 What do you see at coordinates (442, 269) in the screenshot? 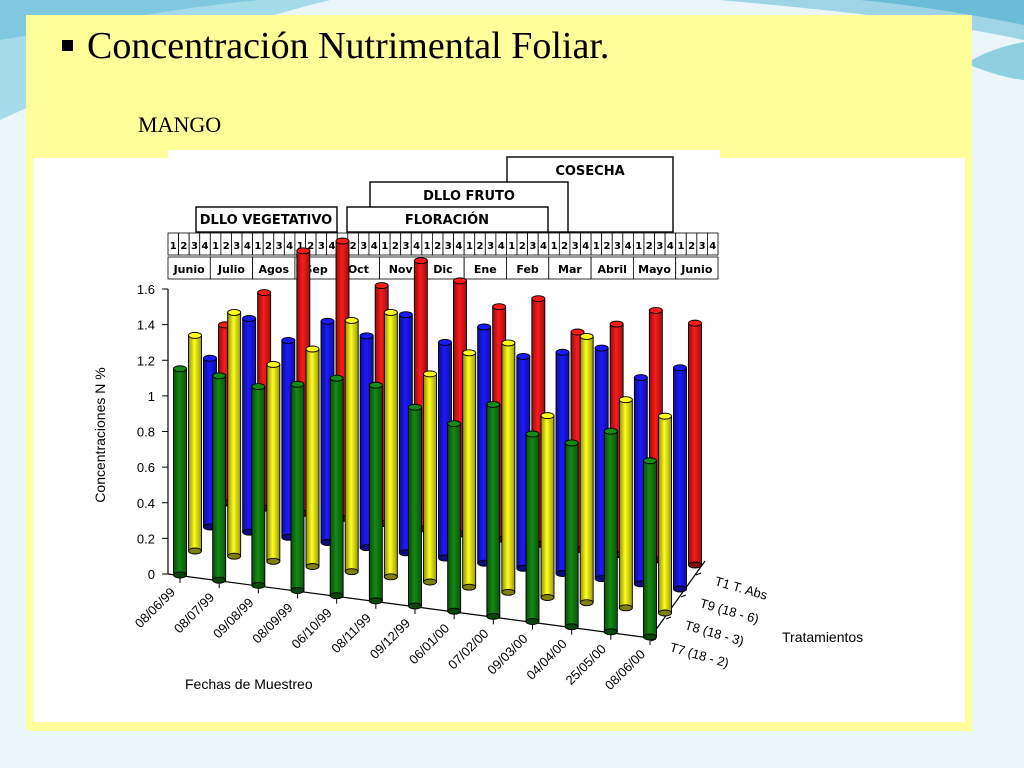
I see `month-label: Dic` at bounding box center [442, 269].